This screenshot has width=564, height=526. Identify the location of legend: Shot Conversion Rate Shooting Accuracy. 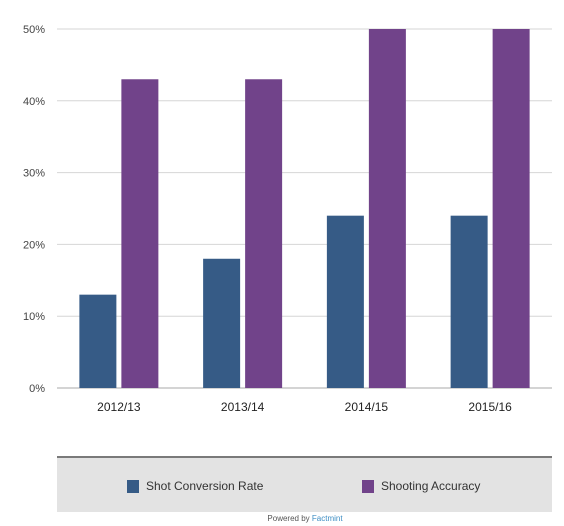
(304, 484).